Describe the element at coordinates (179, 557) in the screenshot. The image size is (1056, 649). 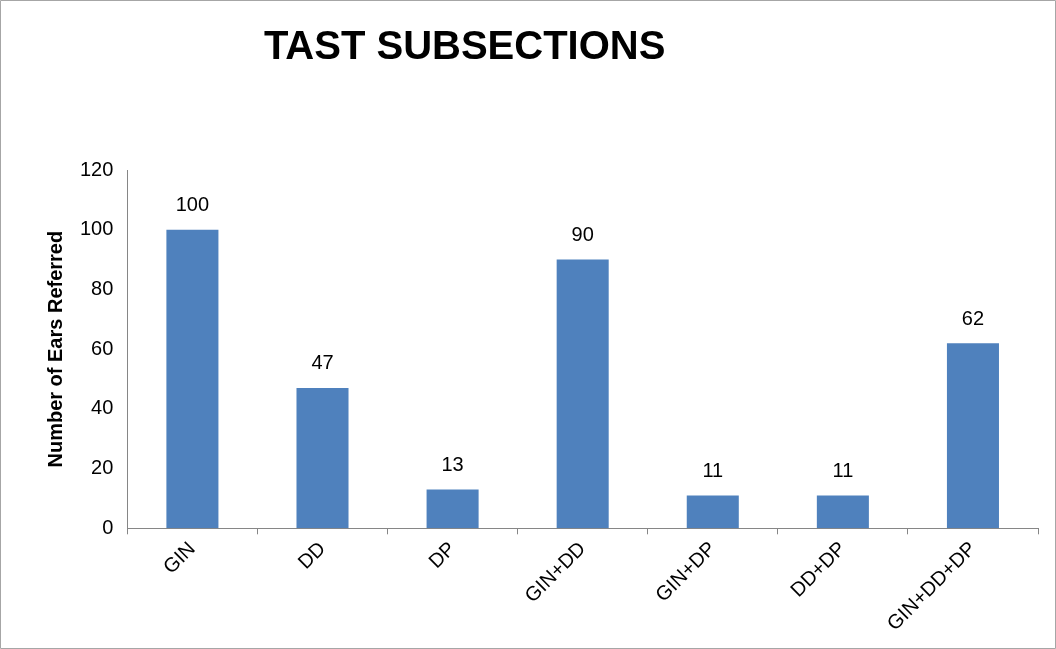
I see `x-tick-label: GIN` at that location.